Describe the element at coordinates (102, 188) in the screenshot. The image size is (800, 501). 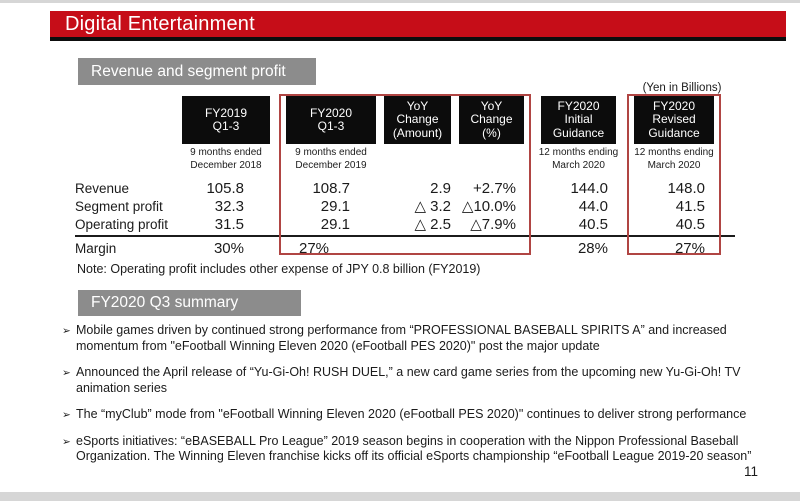
I see `row-label: Revenue` at that location.